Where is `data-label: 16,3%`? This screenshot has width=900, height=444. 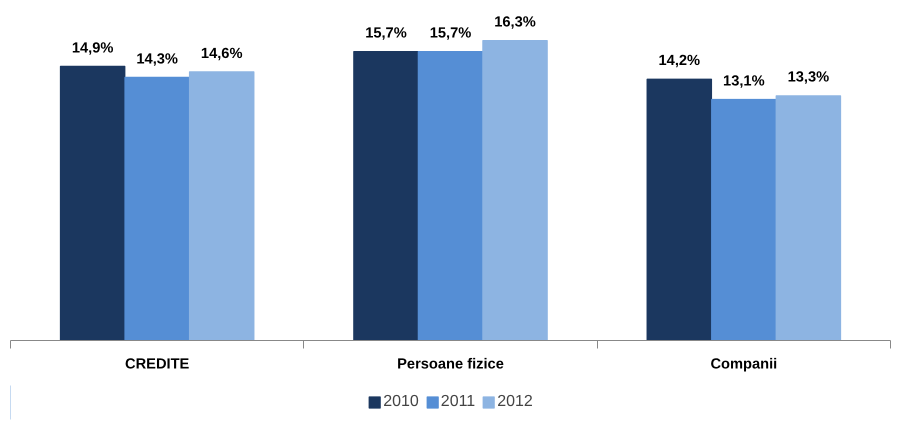 data-label: 16,3% is located at coordinates (515, 22).